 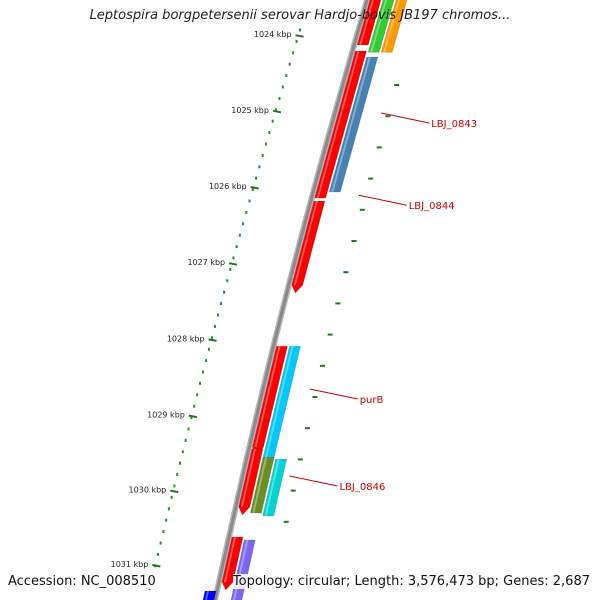 What do you see at coordinates (130, 564) in the screenshot?
I see `kbp-tick-label: 1031 kbp` at bounding box center [130, 564].